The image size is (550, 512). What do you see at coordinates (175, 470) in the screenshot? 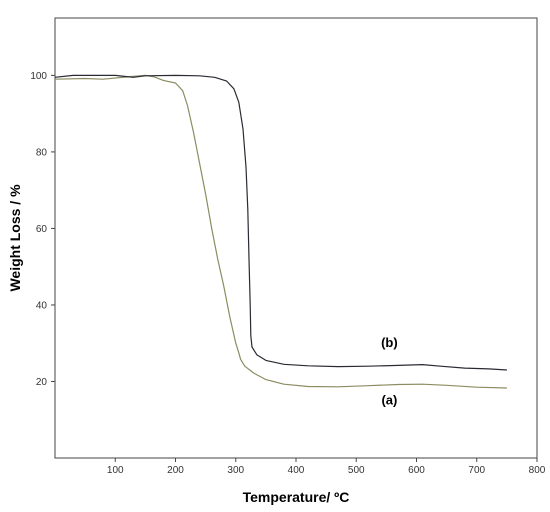
I see `x-tick-label: 200` at bounding box center [175, 470].